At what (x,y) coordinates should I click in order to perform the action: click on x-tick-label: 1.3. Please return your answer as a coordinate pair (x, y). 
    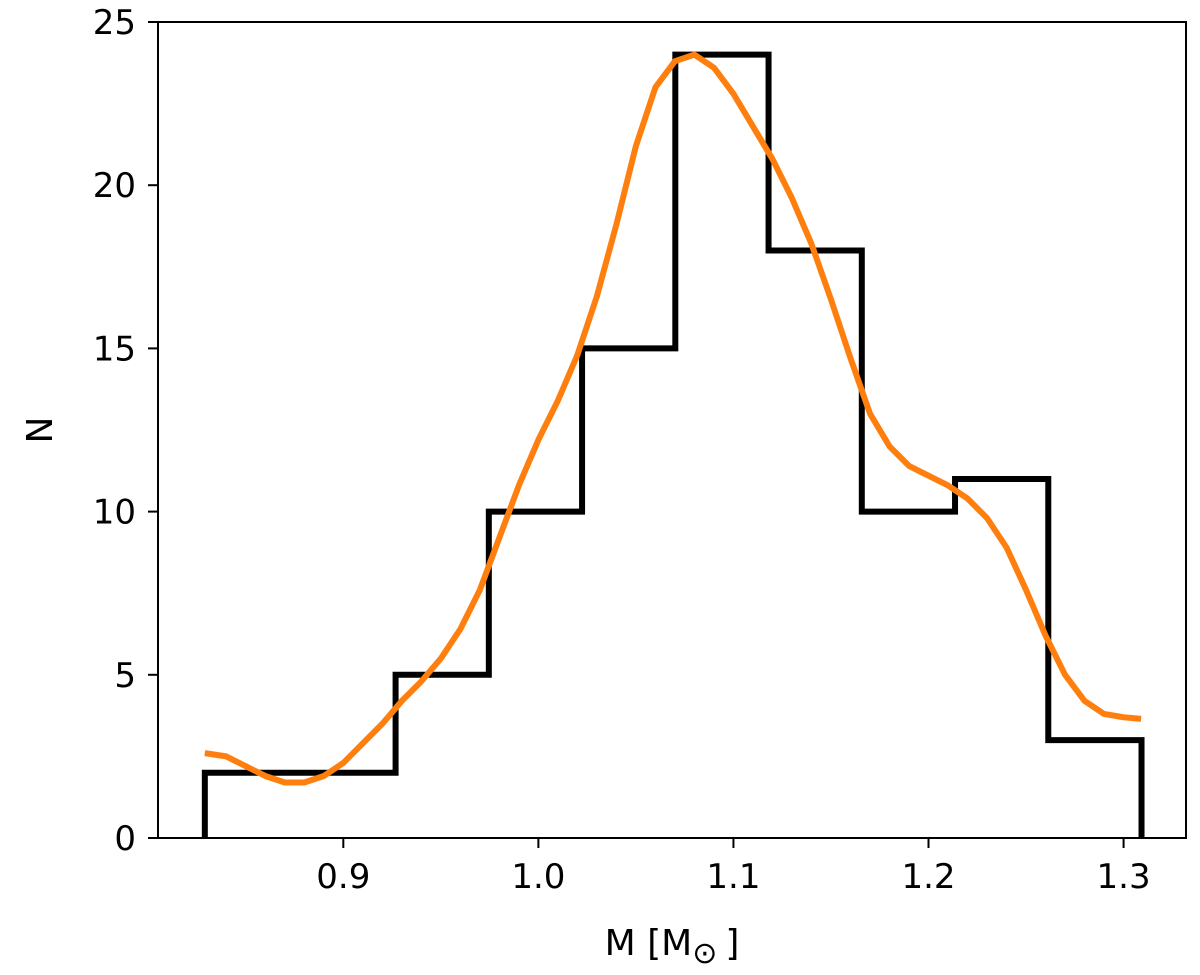
    Looking at the image, I should click on (1124, 877).